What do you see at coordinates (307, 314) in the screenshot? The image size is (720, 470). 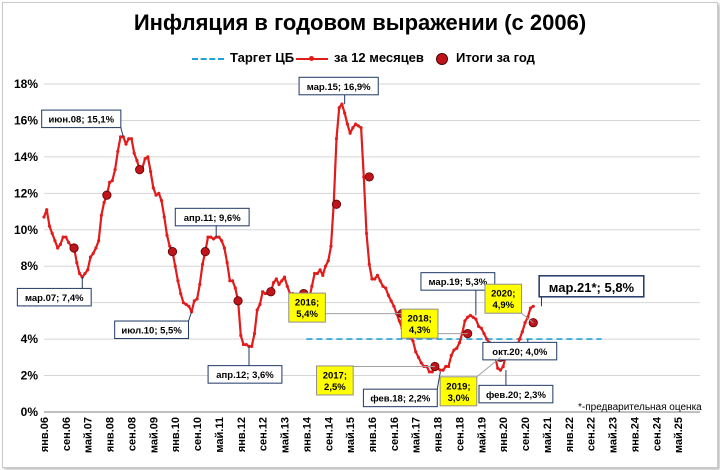 I see `callout-label: 5,4%` at bounding box center [307, 314].